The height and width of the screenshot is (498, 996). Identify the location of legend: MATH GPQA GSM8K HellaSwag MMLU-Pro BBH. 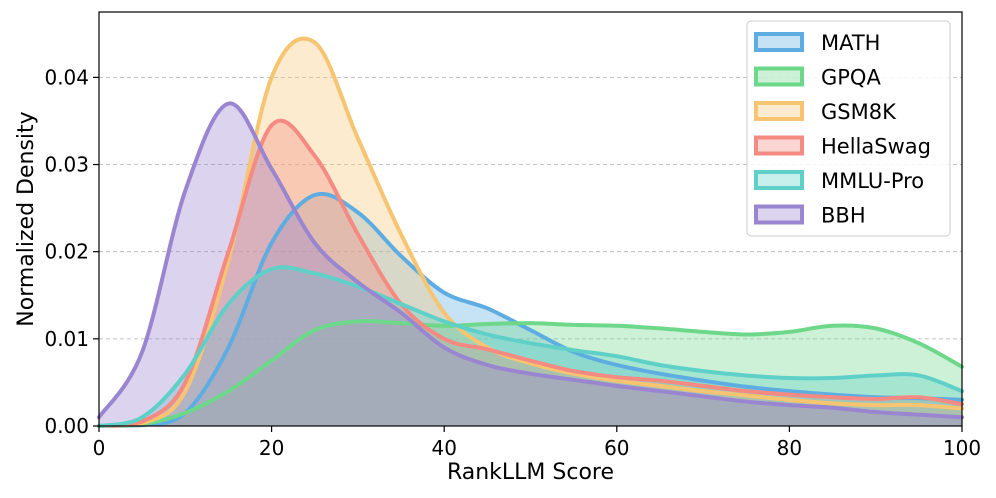
(848, 128).